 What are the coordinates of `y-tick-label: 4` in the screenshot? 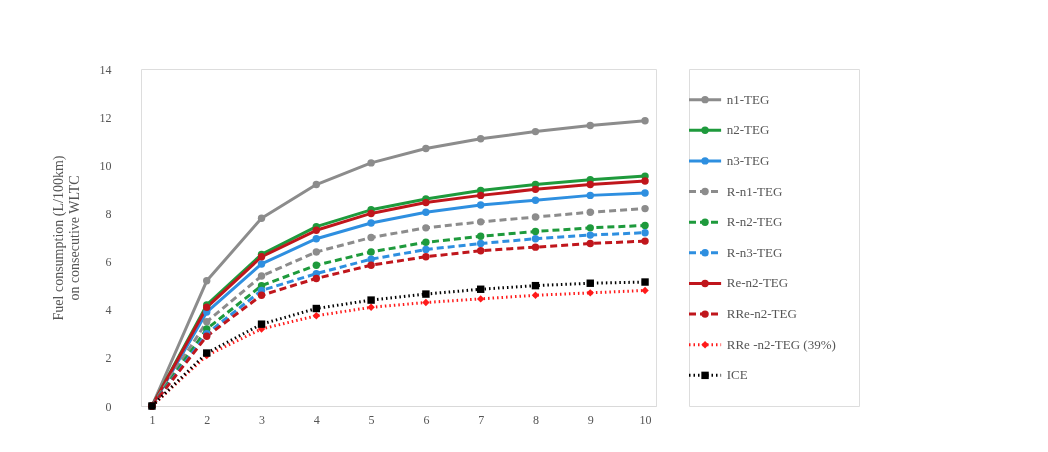 It's located at (108, 310).